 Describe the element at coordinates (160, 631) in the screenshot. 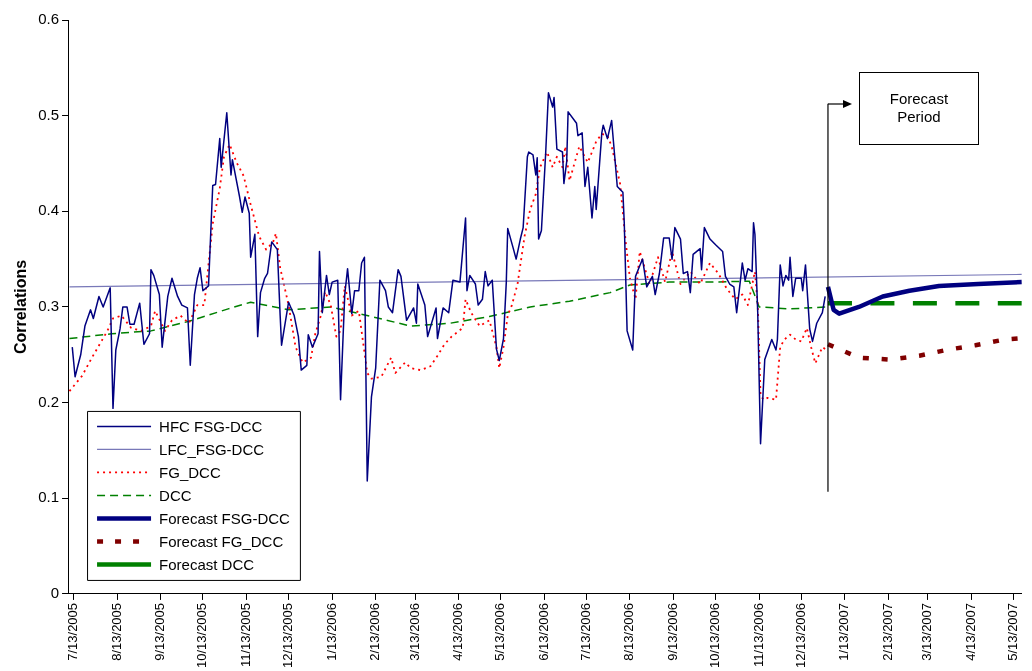

I see `x-tick-label: 9/13/2005` at that location.